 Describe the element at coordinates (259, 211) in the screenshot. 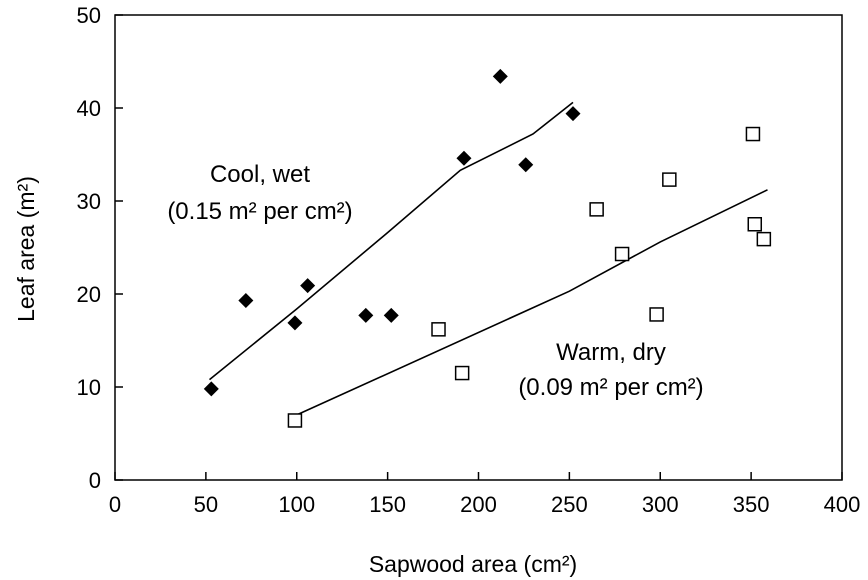

I see `series-1-label-line2: (0.15 m² per cm²)` at that location.